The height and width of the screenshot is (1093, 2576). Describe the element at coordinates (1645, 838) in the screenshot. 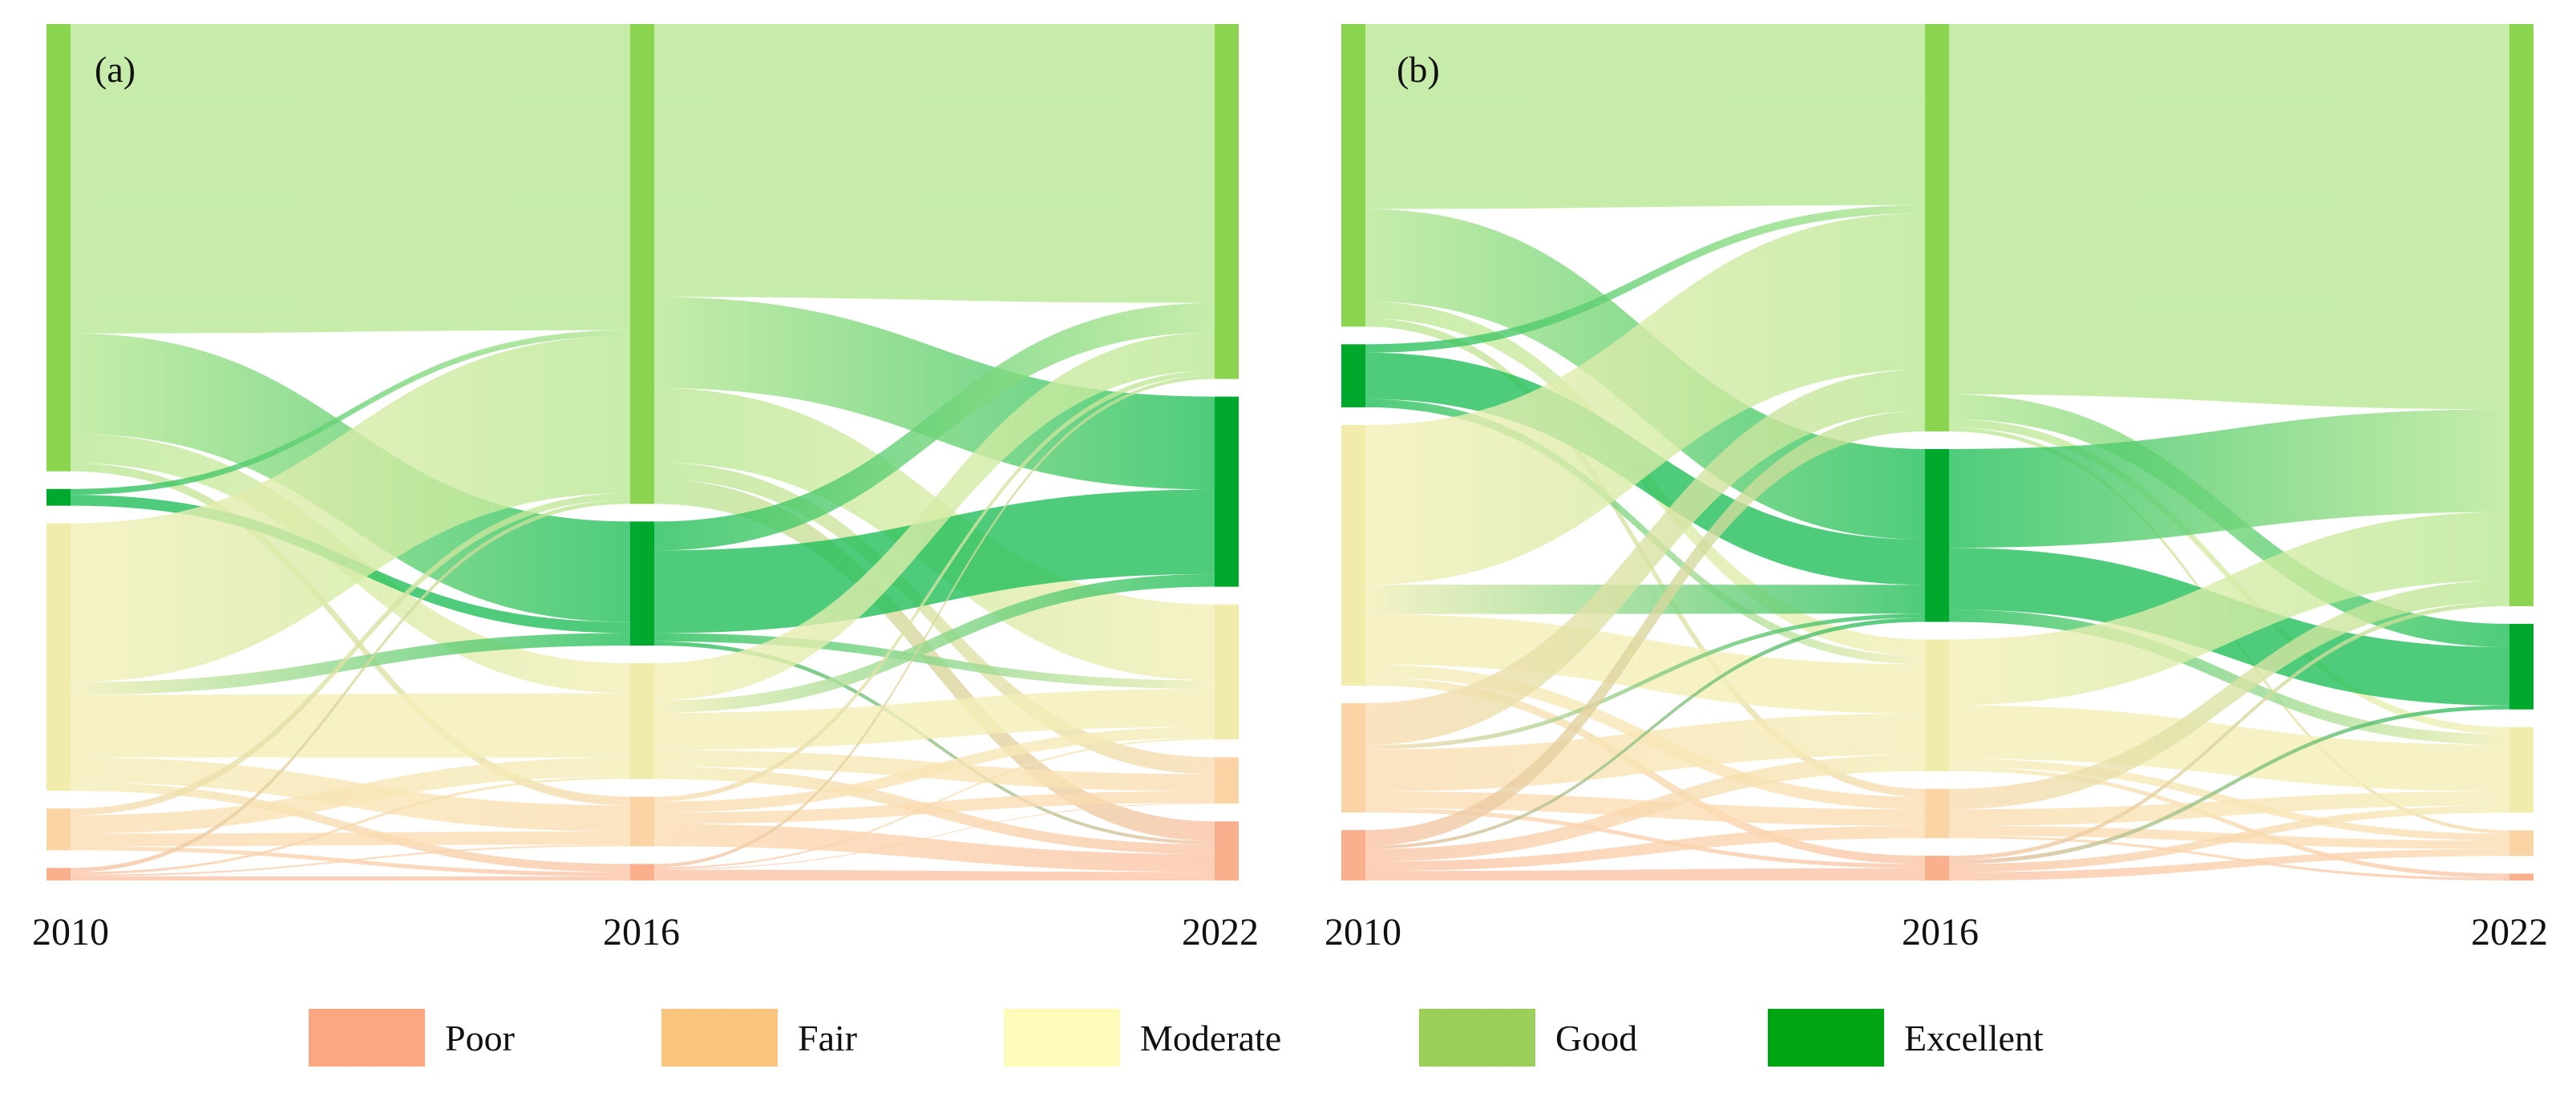

I see `flow-2010-fair-to-2016-poor` at that location.